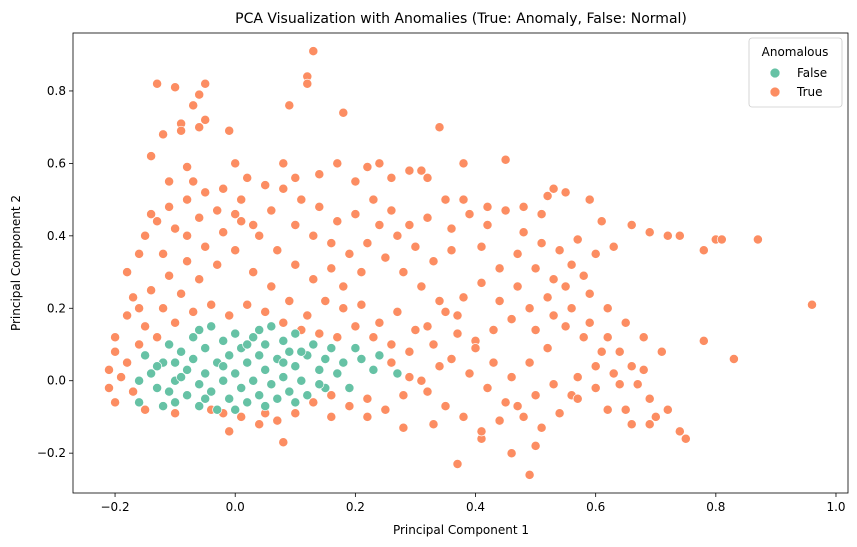 The image size is (857, 547). I want to click on legend-label-true: True, so click(809, 92).